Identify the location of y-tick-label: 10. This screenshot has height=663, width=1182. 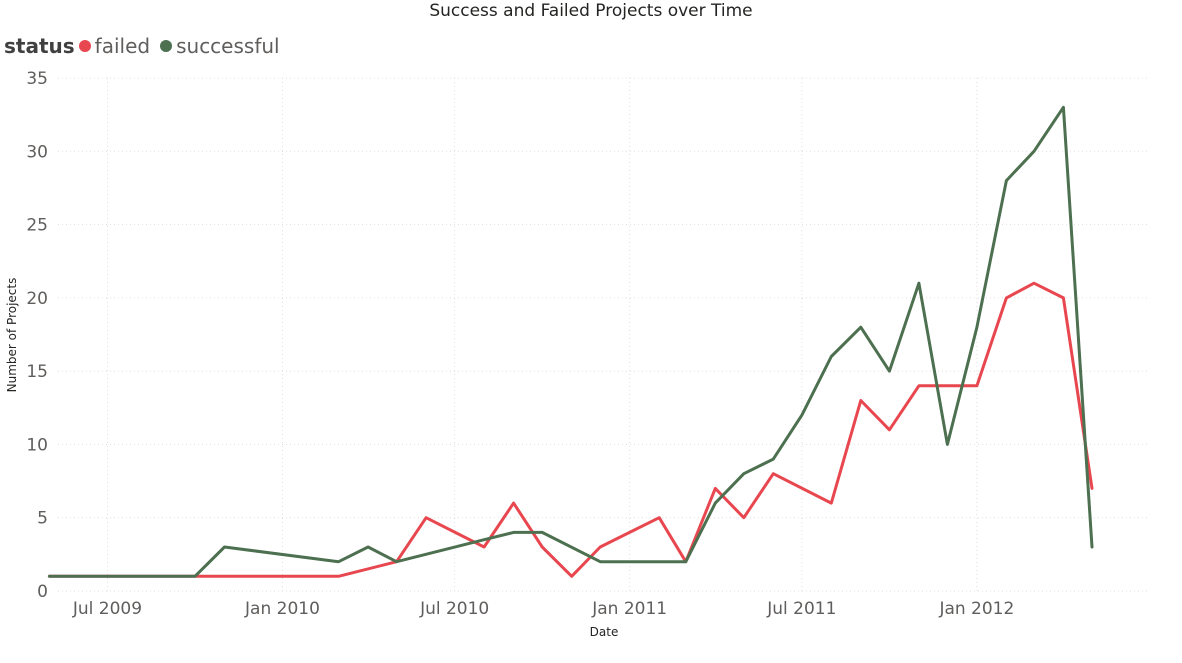
(37, 445).